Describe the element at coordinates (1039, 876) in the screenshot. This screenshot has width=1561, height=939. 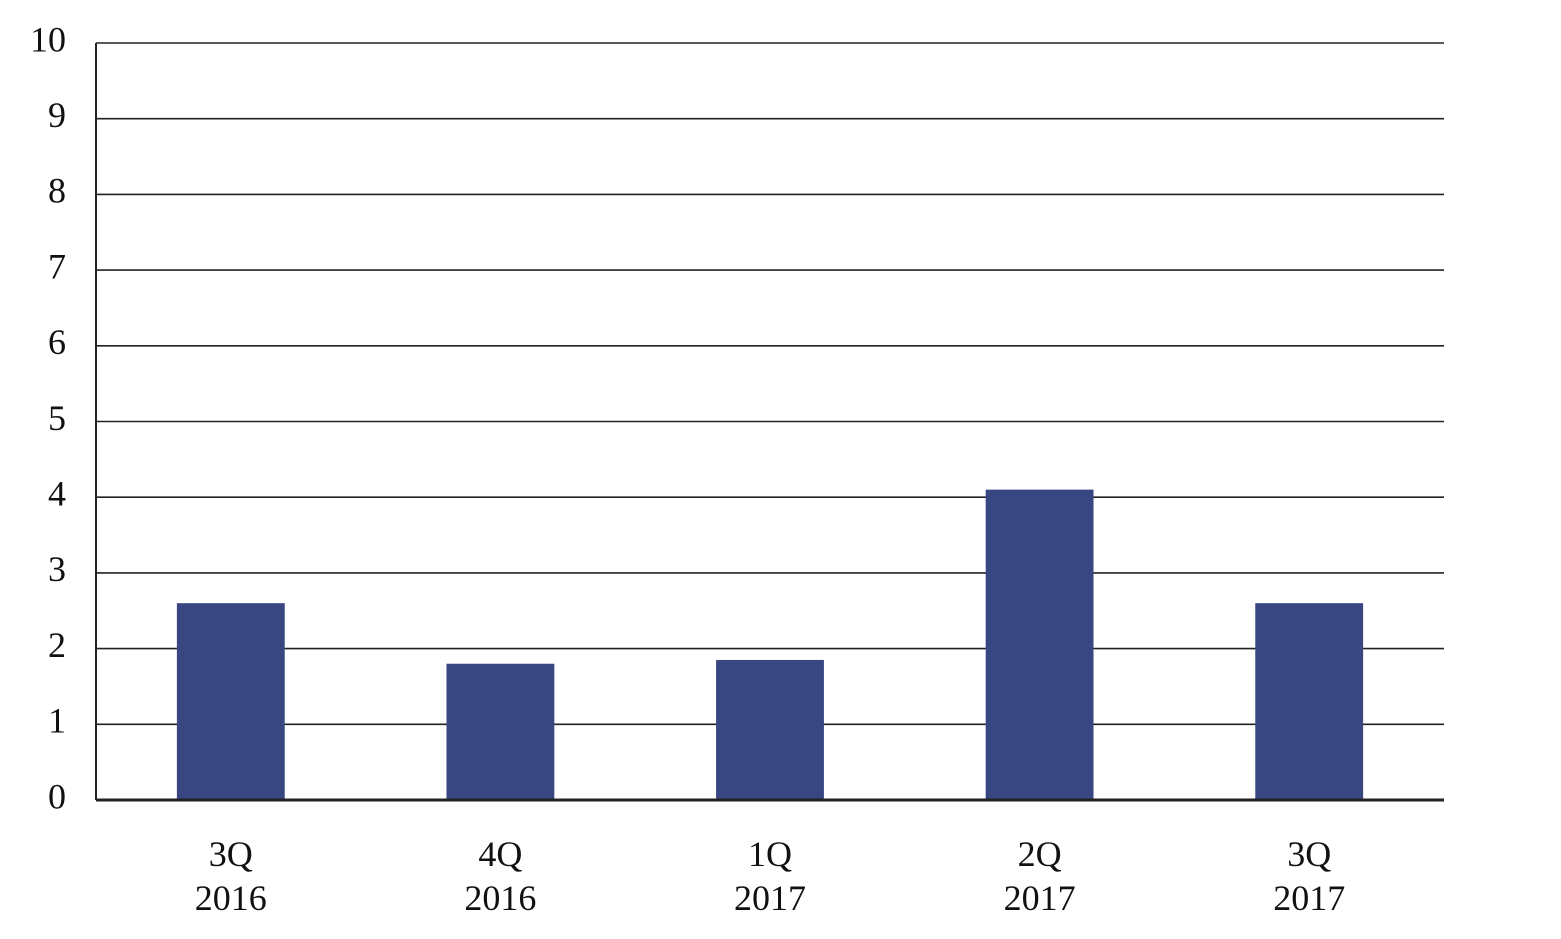
I see `x-tick-label: 2Q 2017` at that location.